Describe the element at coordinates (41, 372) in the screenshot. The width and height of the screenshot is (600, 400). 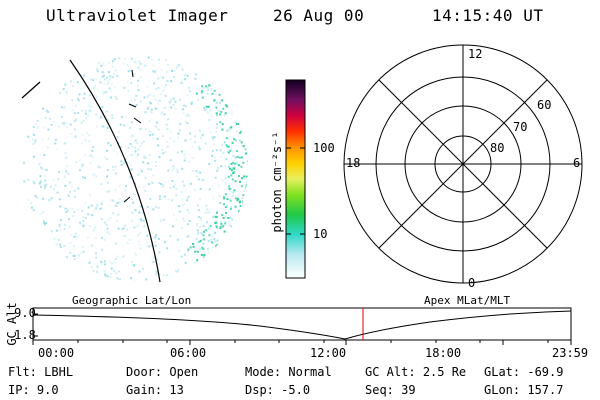
I see `info-flt: Flt: LBHL` at that location.